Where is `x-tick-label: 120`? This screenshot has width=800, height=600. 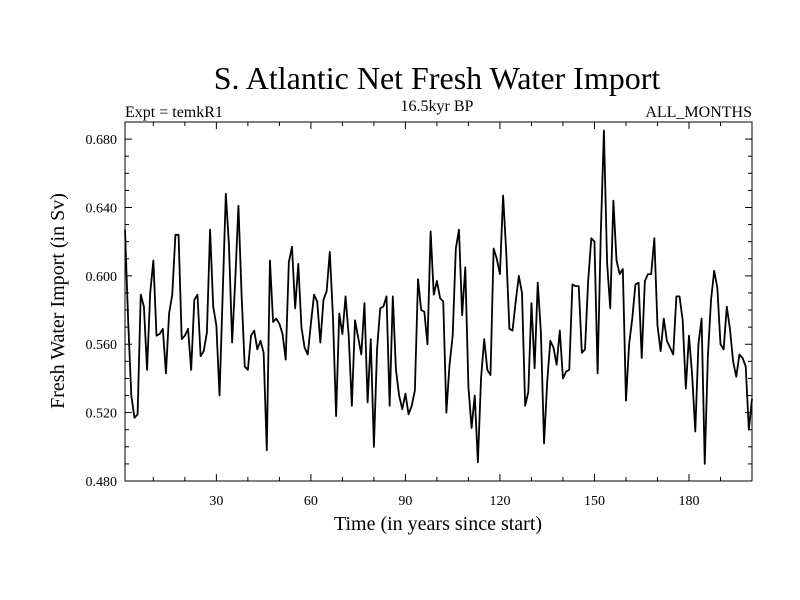
x-tick-label: 120 is located at coordinates (499, 501).